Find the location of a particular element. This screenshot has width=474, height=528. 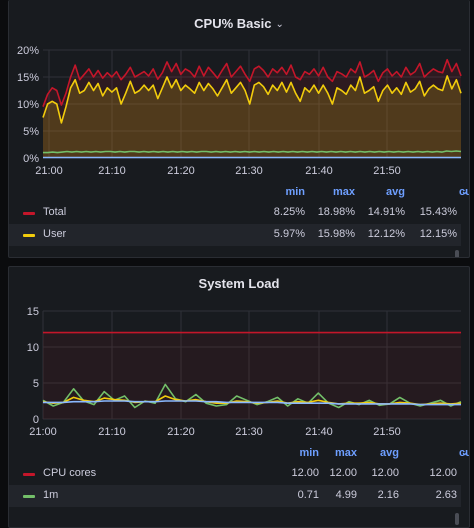

legend-current: 2.63 is located at coordinates (446, 495).